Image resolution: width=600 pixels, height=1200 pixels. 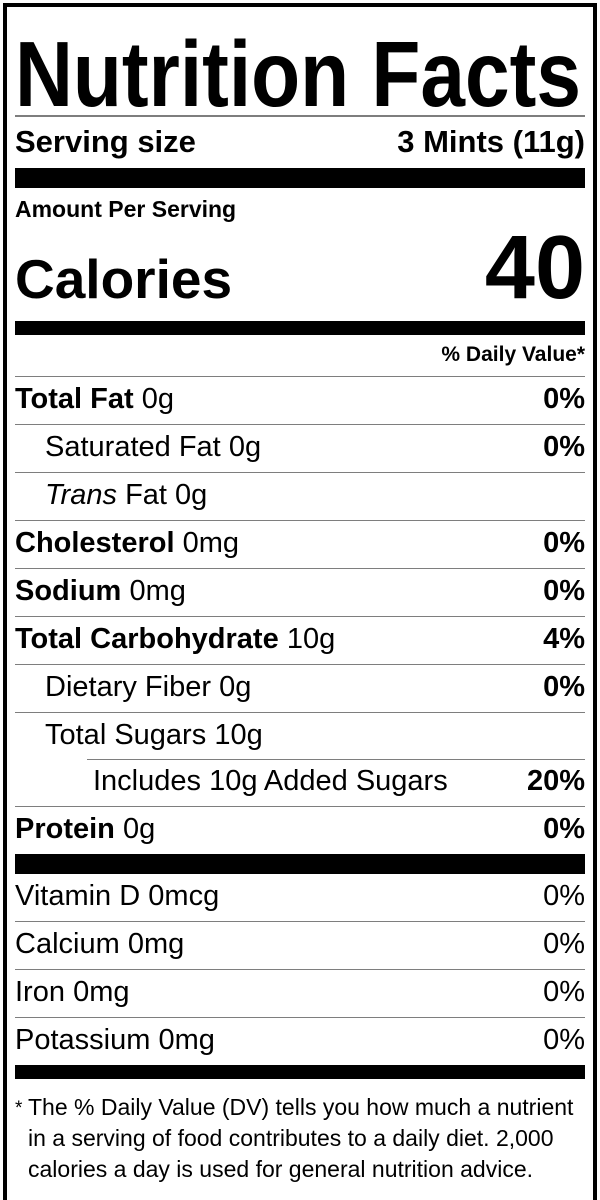 What do you see at coordinates (564, 638) in the screenshot?
I see `nutrient-dv: 4%` at bounding box center [564, 638].